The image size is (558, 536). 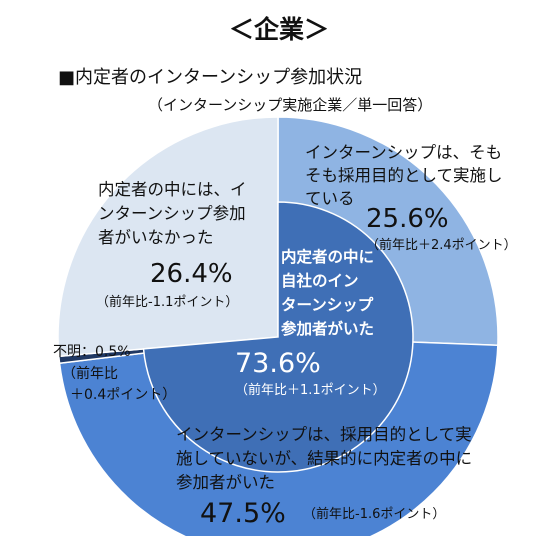 I want to click on slice1-label: そも採用目的として実施し, so click(x=404, y=175).